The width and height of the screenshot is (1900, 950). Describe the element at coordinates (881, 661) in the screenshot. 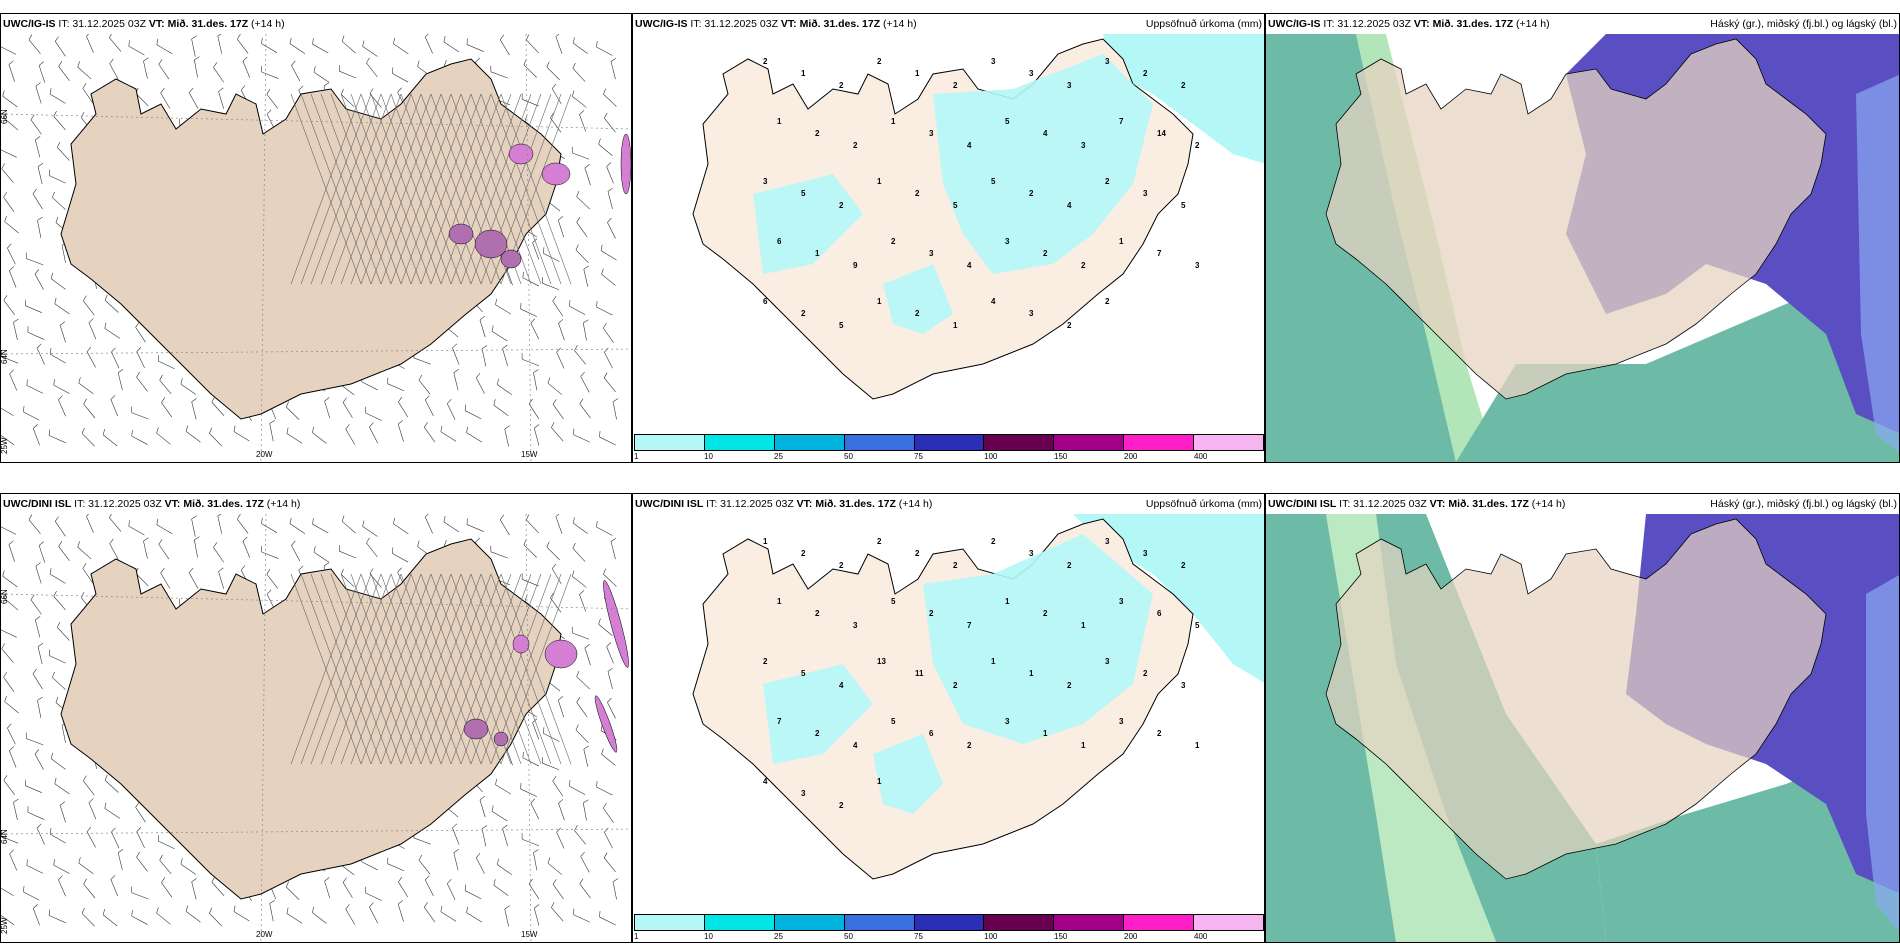

I see `precip-value: 13` at that location.